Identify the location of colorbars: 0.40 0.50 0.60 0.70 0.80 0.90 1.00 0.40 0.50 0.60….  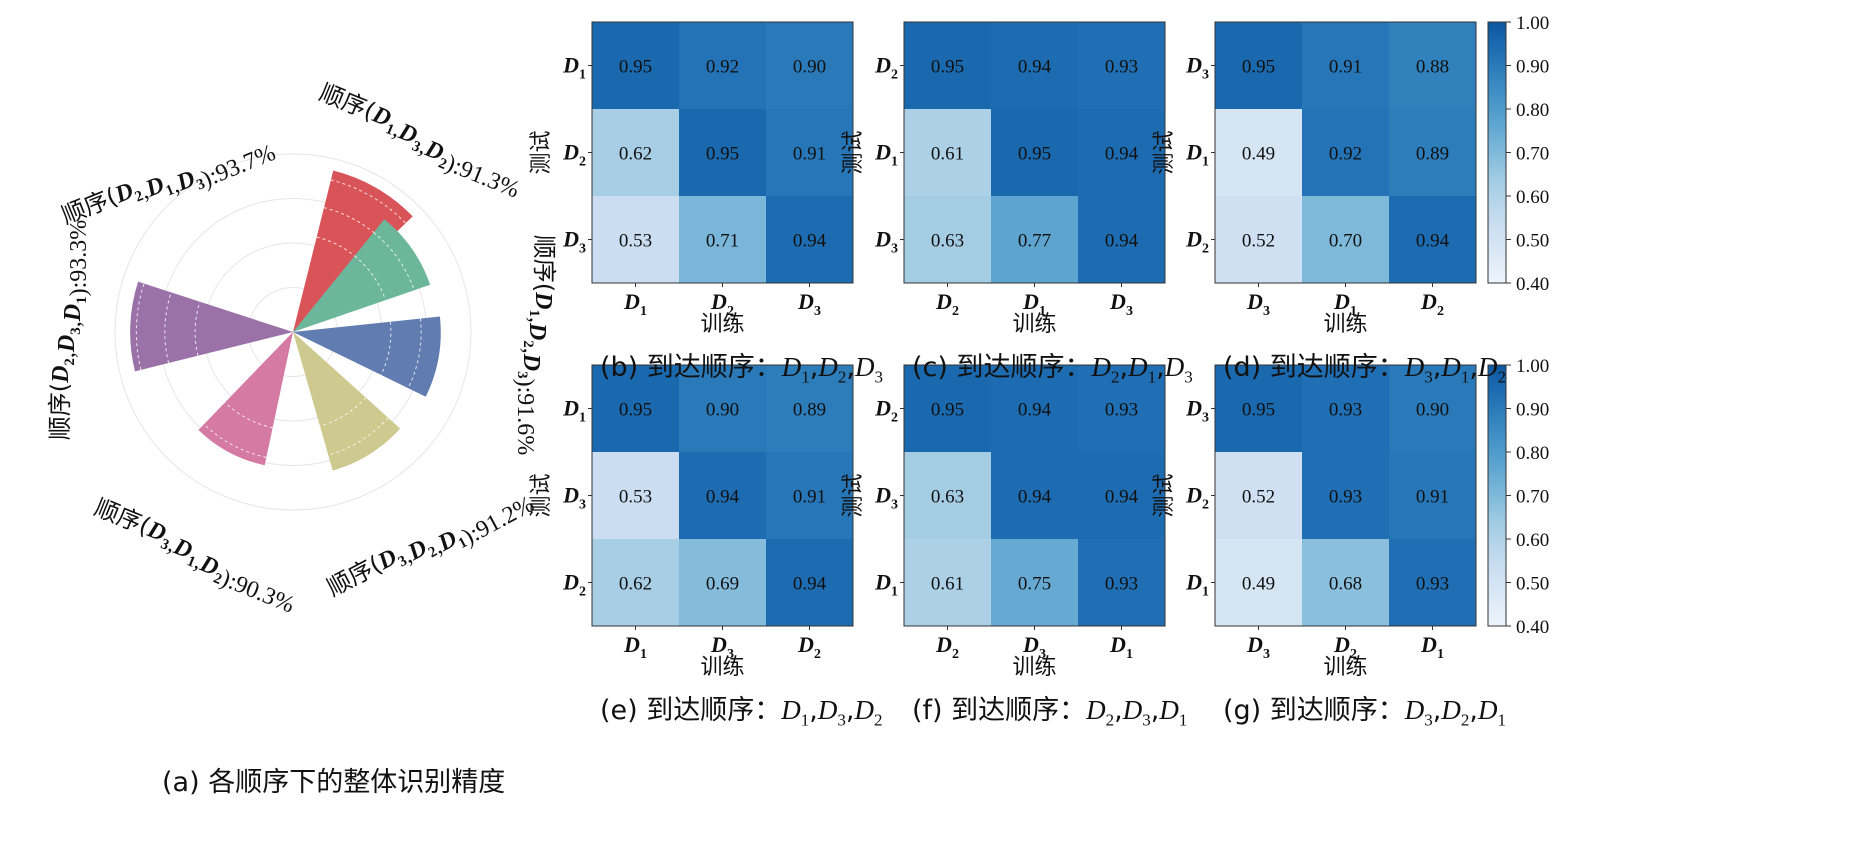
(1518, 325).